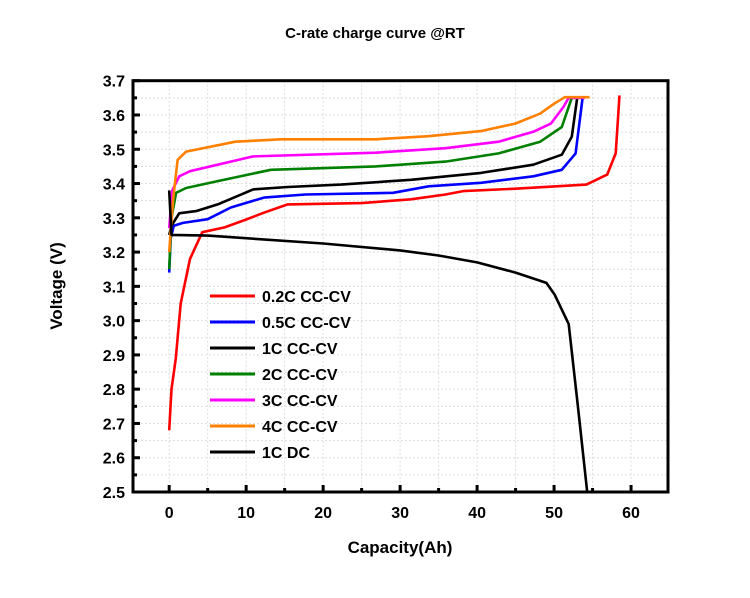 This screenshot has height=598, width=750. Describe the element at coordinates (306, 323) in the screenshot. I see `legend-label: 0.5C CC-CV` at that location.